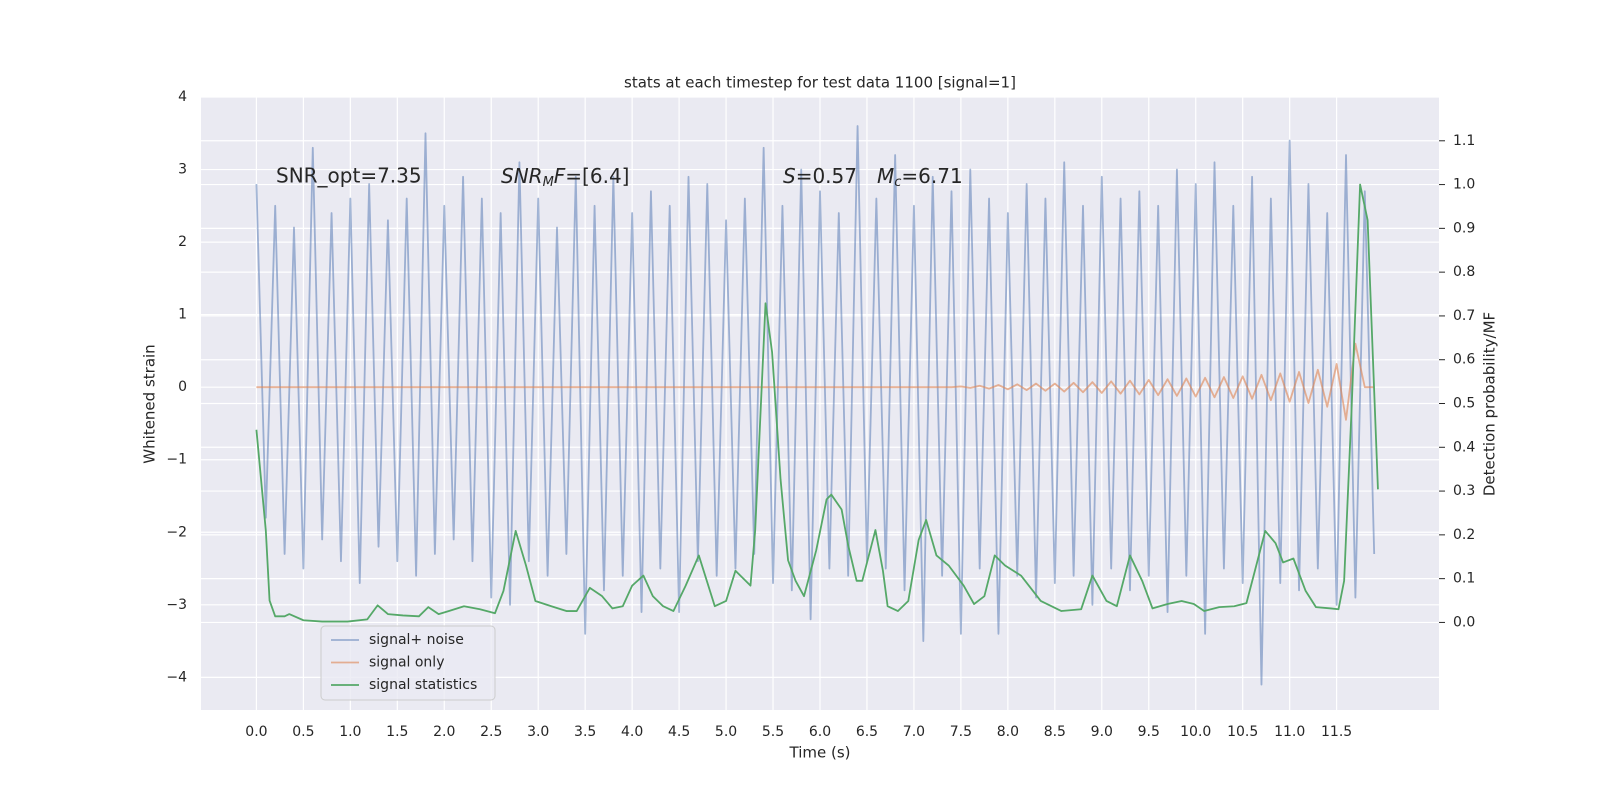 This screenshot has width=1600, height=800. I want to click on x-tick-label: 4.0, so click(632, 732).